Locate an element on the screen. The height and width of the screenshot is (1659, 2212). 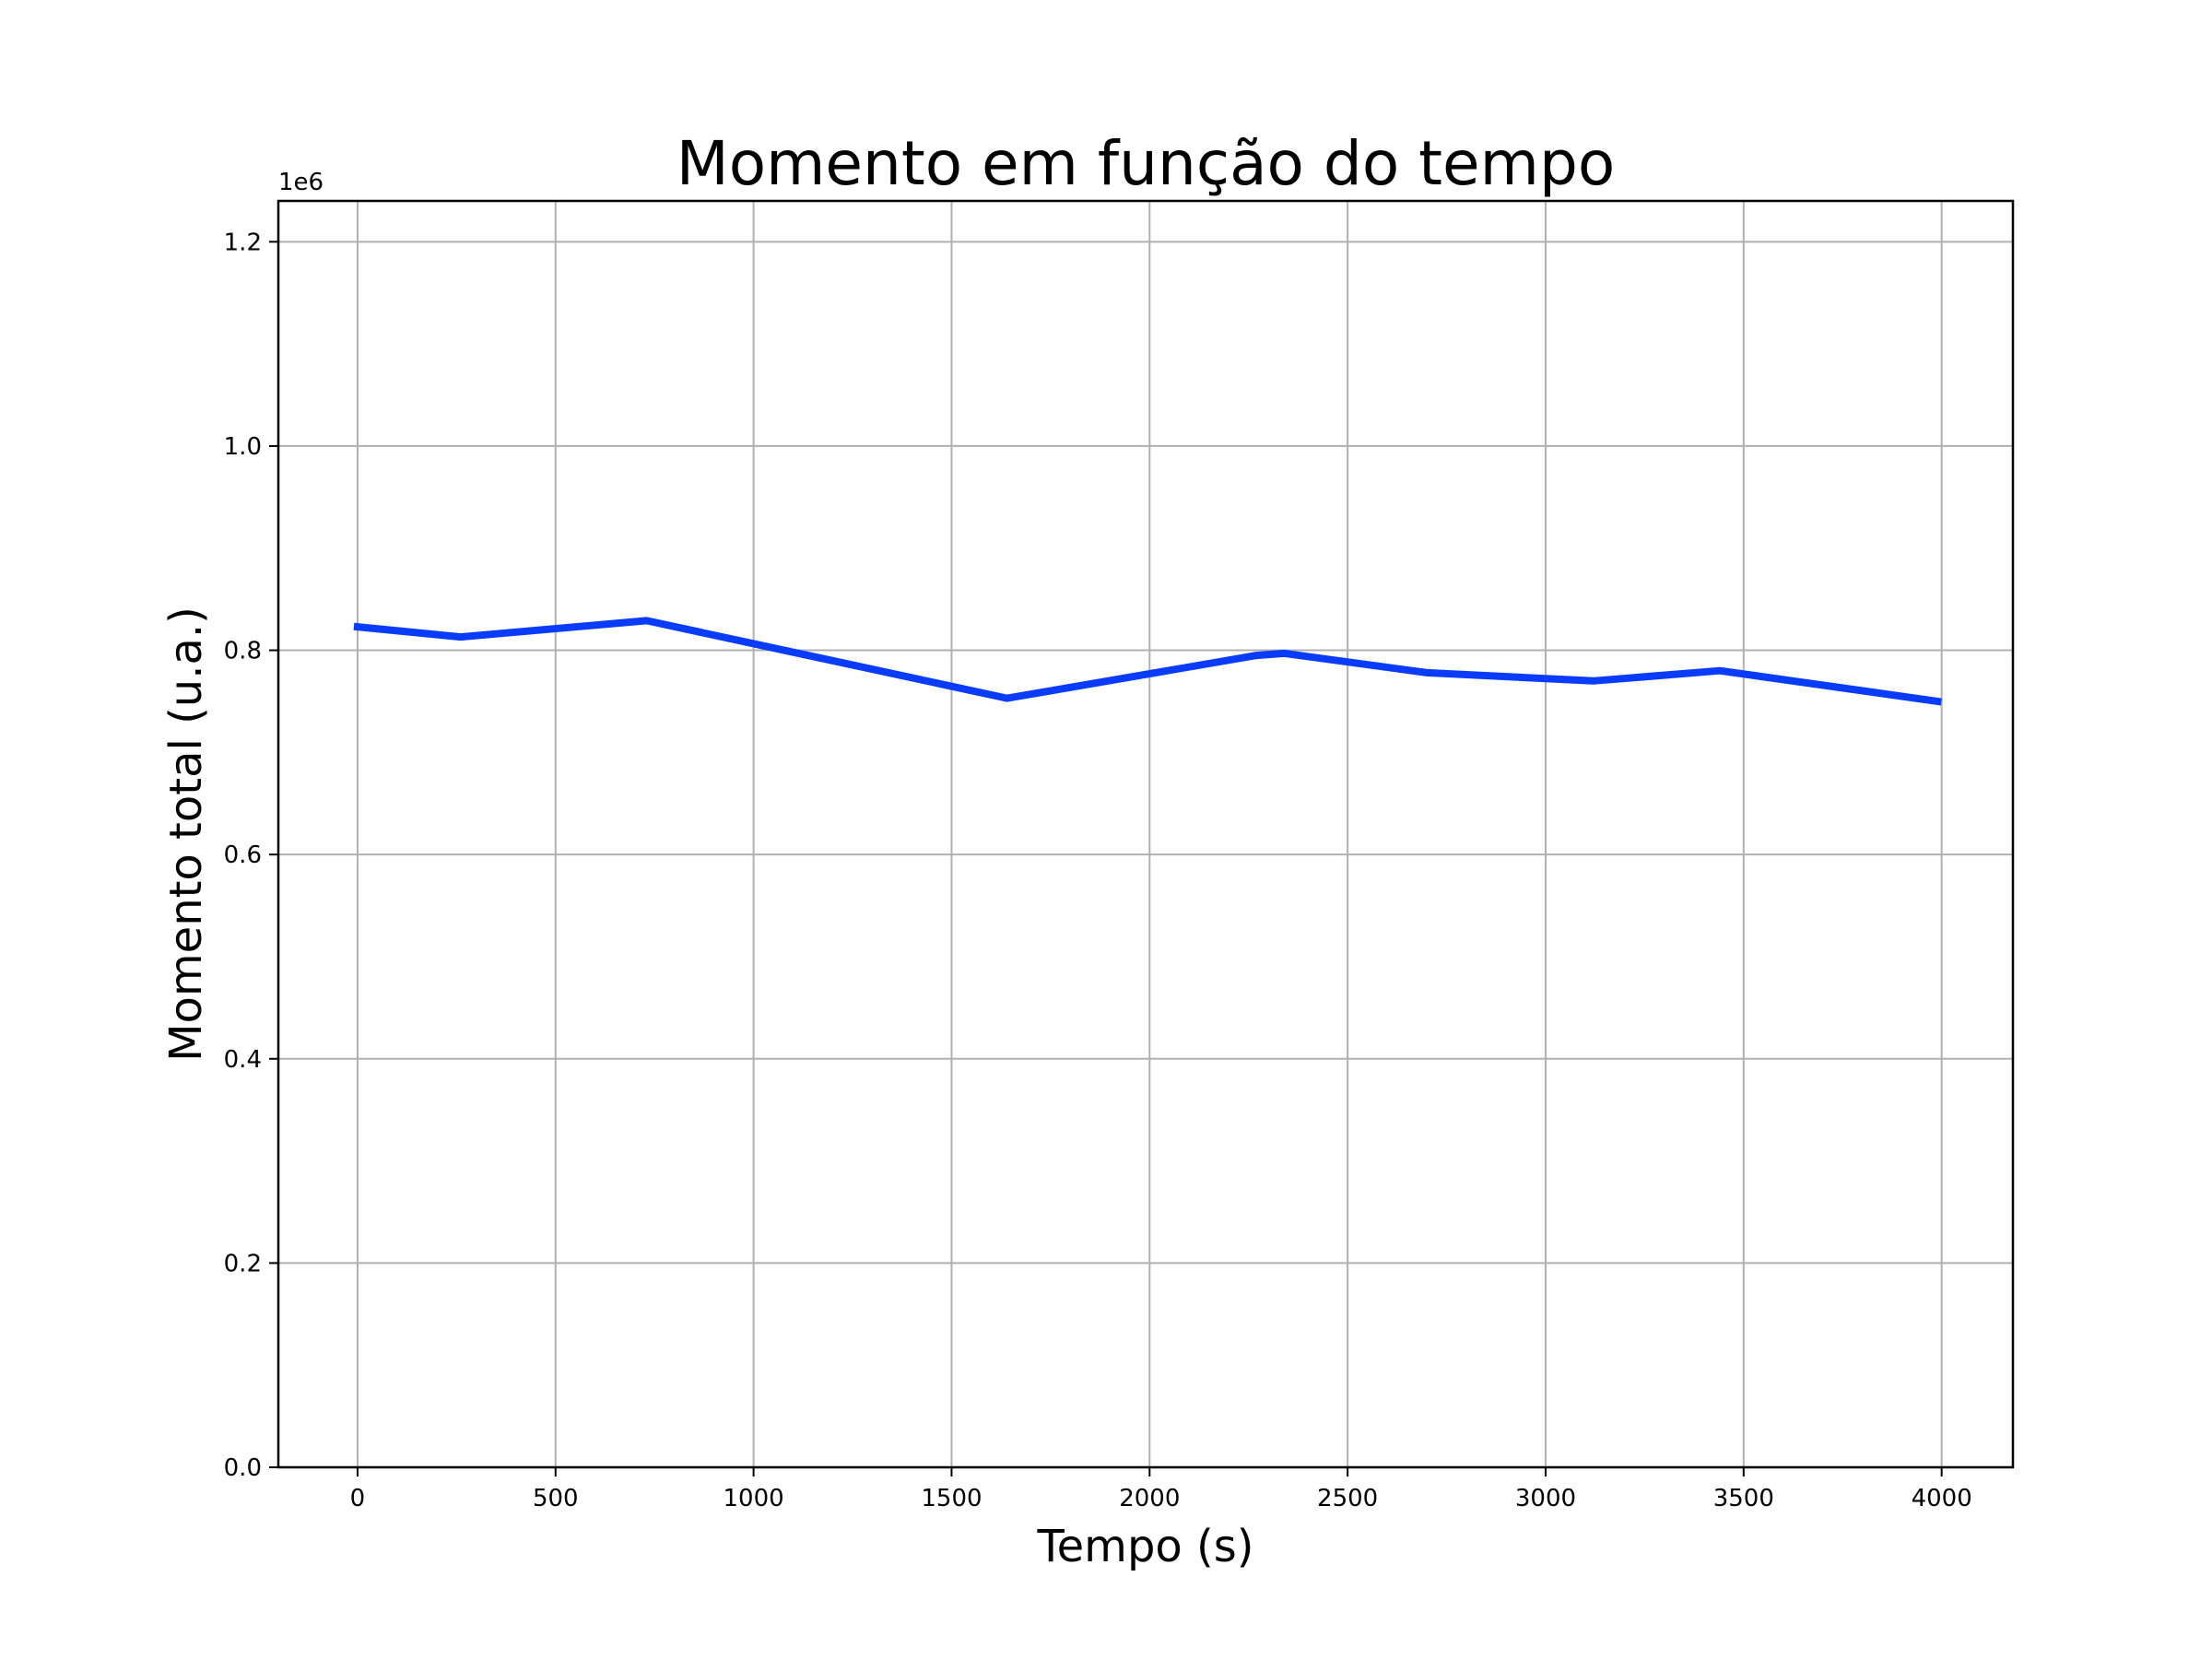
x-tick-label: 1000 is located at coordinates (754, 1498).